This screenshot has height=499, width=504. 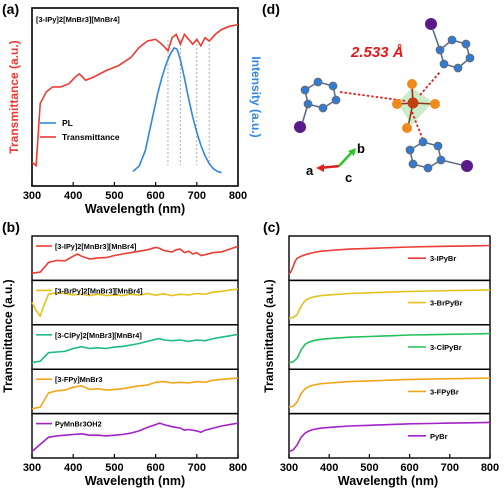 I want to click on panel-a-xtick-label: 300, so click(x=32, y=196).